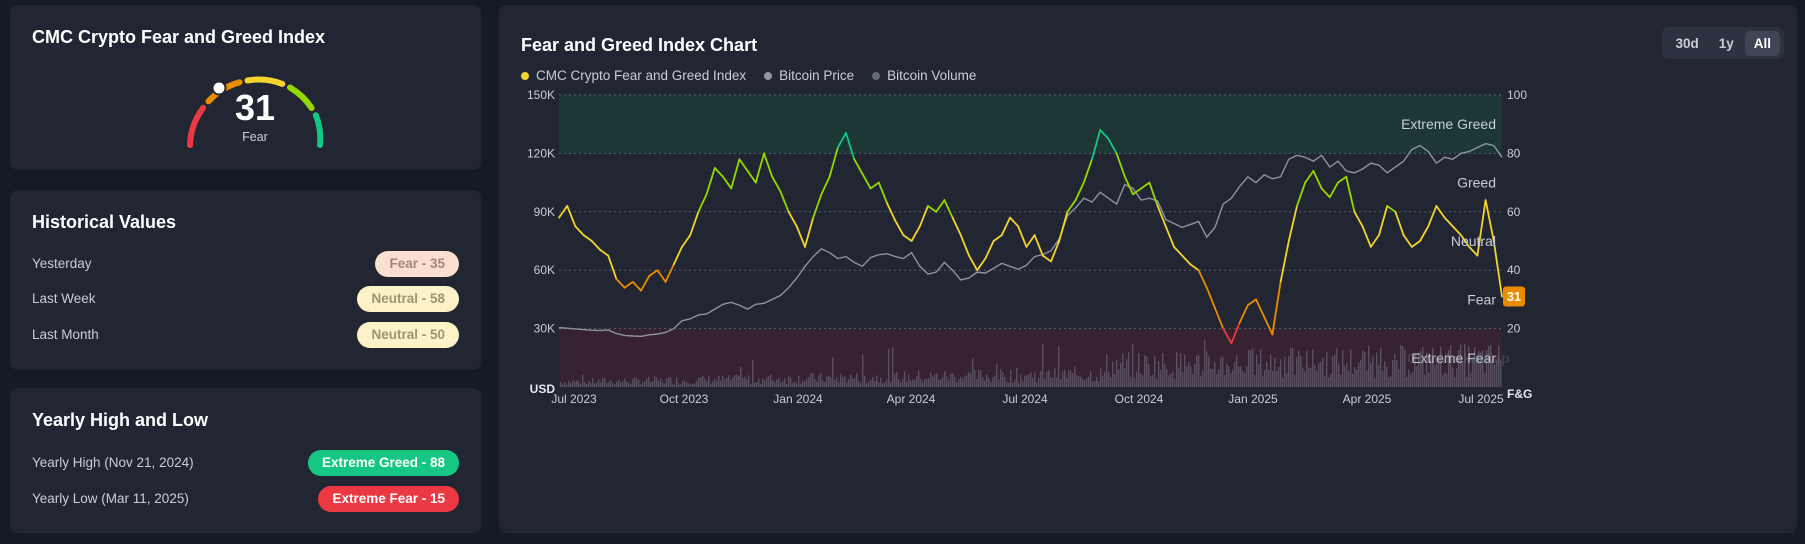  Describe the element at coordinates (1726, 43) in the screenshot. I see `range-1y-button: 1y` at that location.